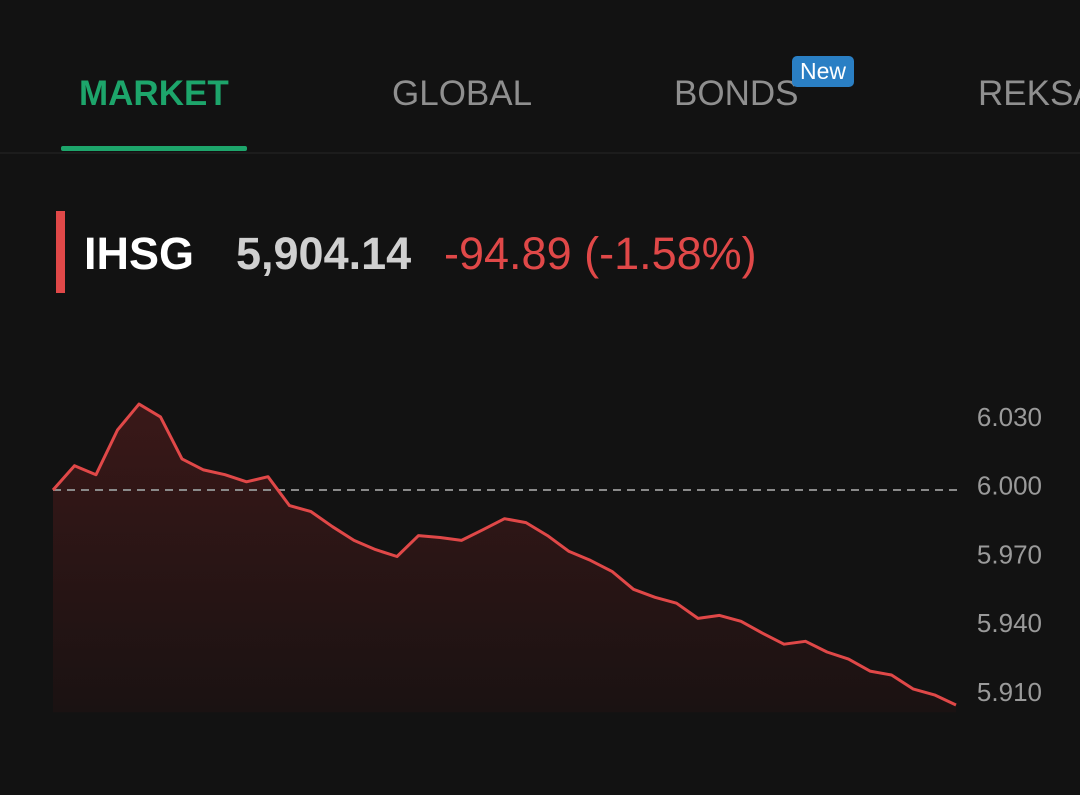 This screenshot has width=1080, height=795. What do you see at coordinates (1009, 623) in the screenshot?
I see `y-tick-label: 5.940` at bounding box center [1009, 623].